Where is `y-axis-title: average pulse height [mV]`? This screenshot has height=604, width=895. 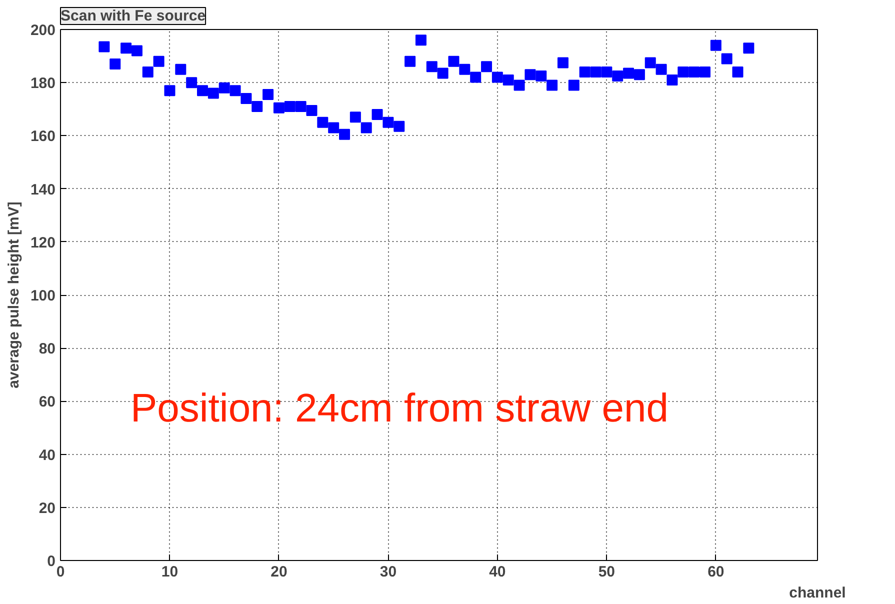
y-axis-title: average pulse height [mV] is located at coordinates (13, 295).